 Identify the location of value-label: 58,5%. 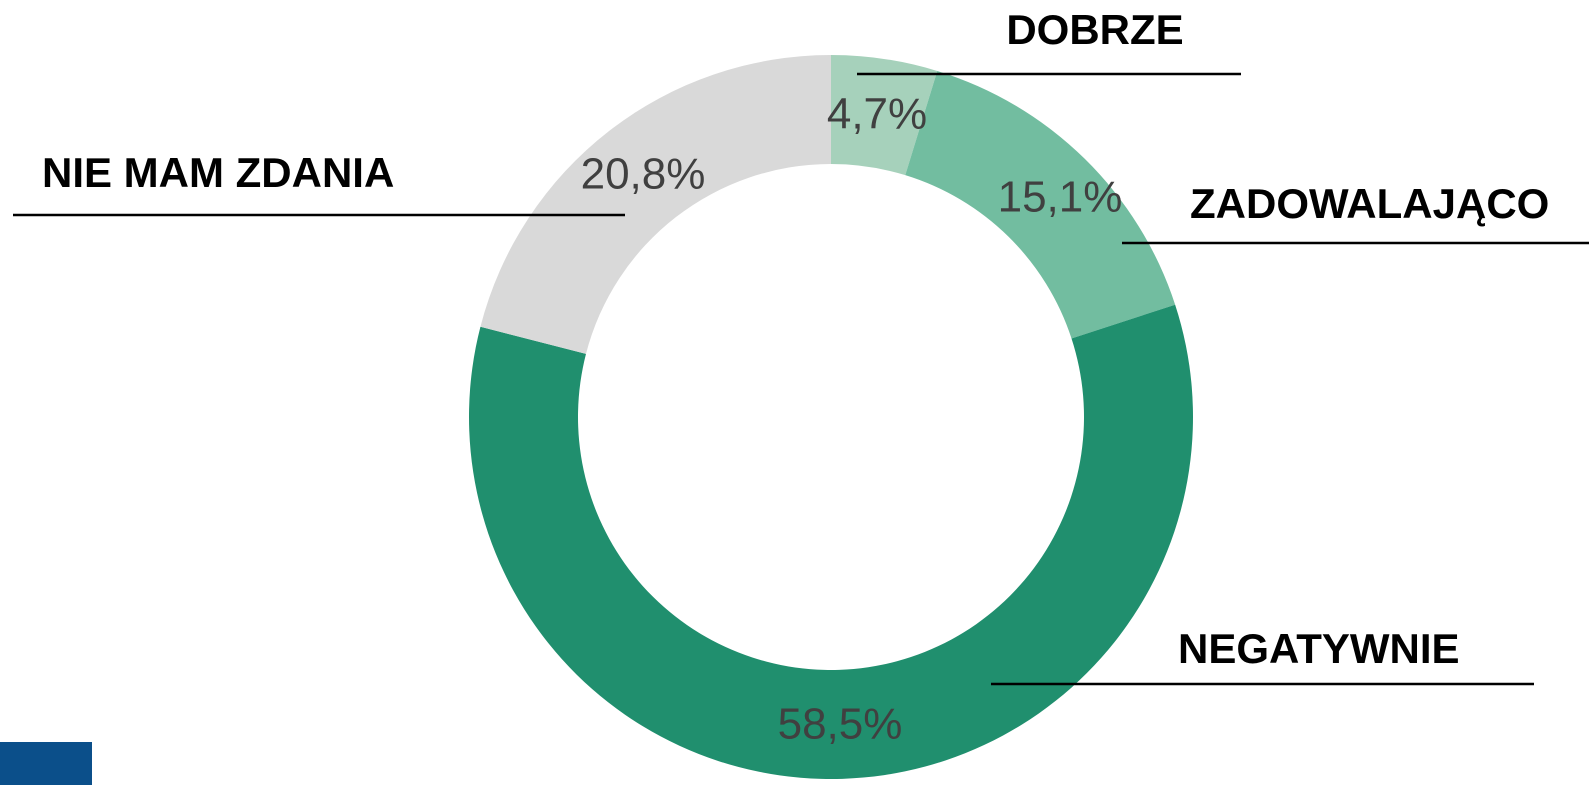
(840, 724).